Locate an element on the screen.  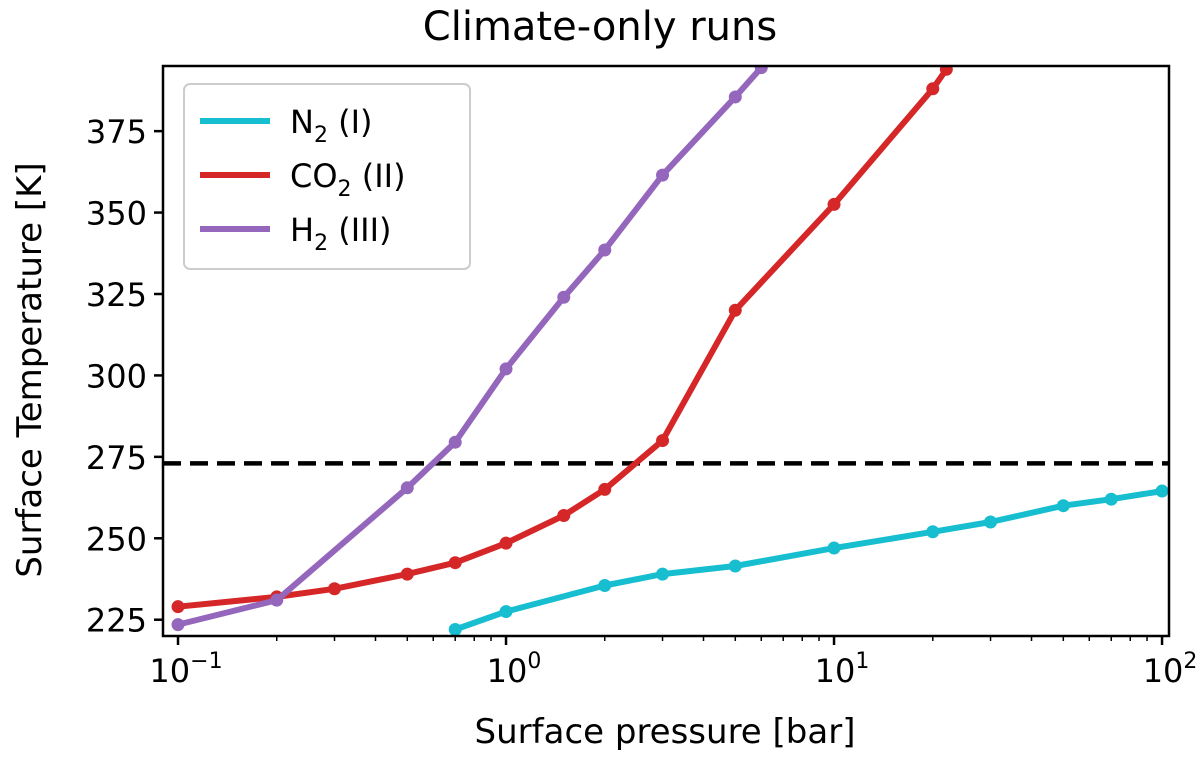
legend-label: H2 (III) is located at coordinates (341, 233).